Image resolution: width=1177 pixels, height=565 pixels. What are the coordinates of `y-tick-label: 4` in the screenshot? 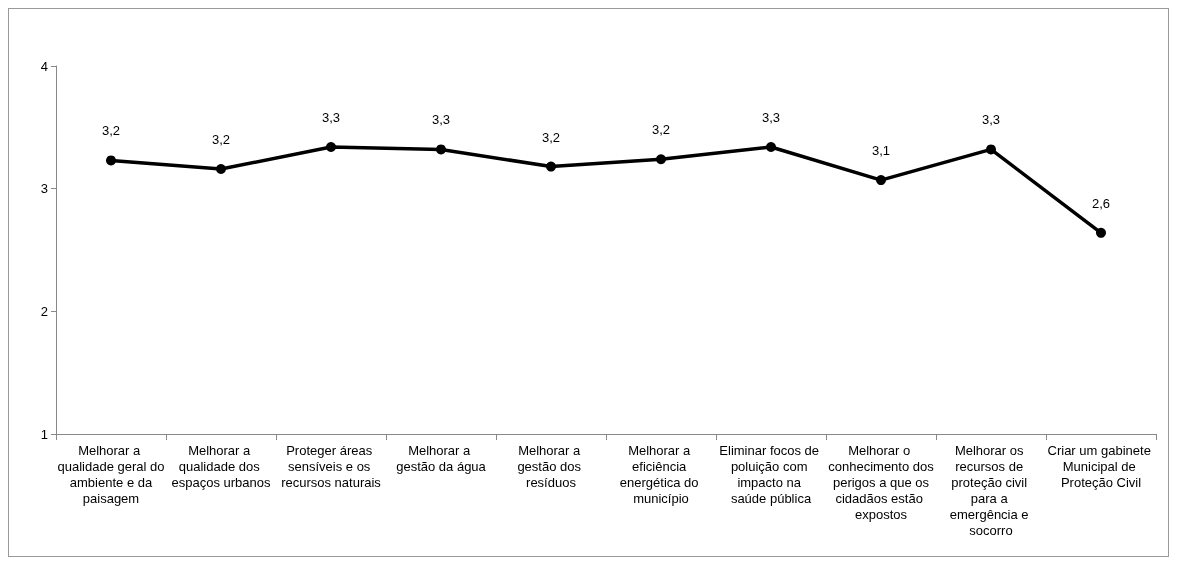 It's located at (44, 66).